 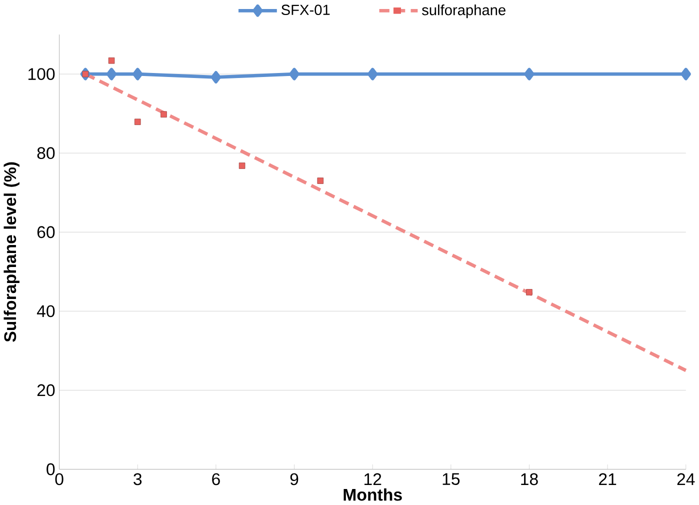 I want to click on x-axis-title: Months, so click(x=373, y=494).